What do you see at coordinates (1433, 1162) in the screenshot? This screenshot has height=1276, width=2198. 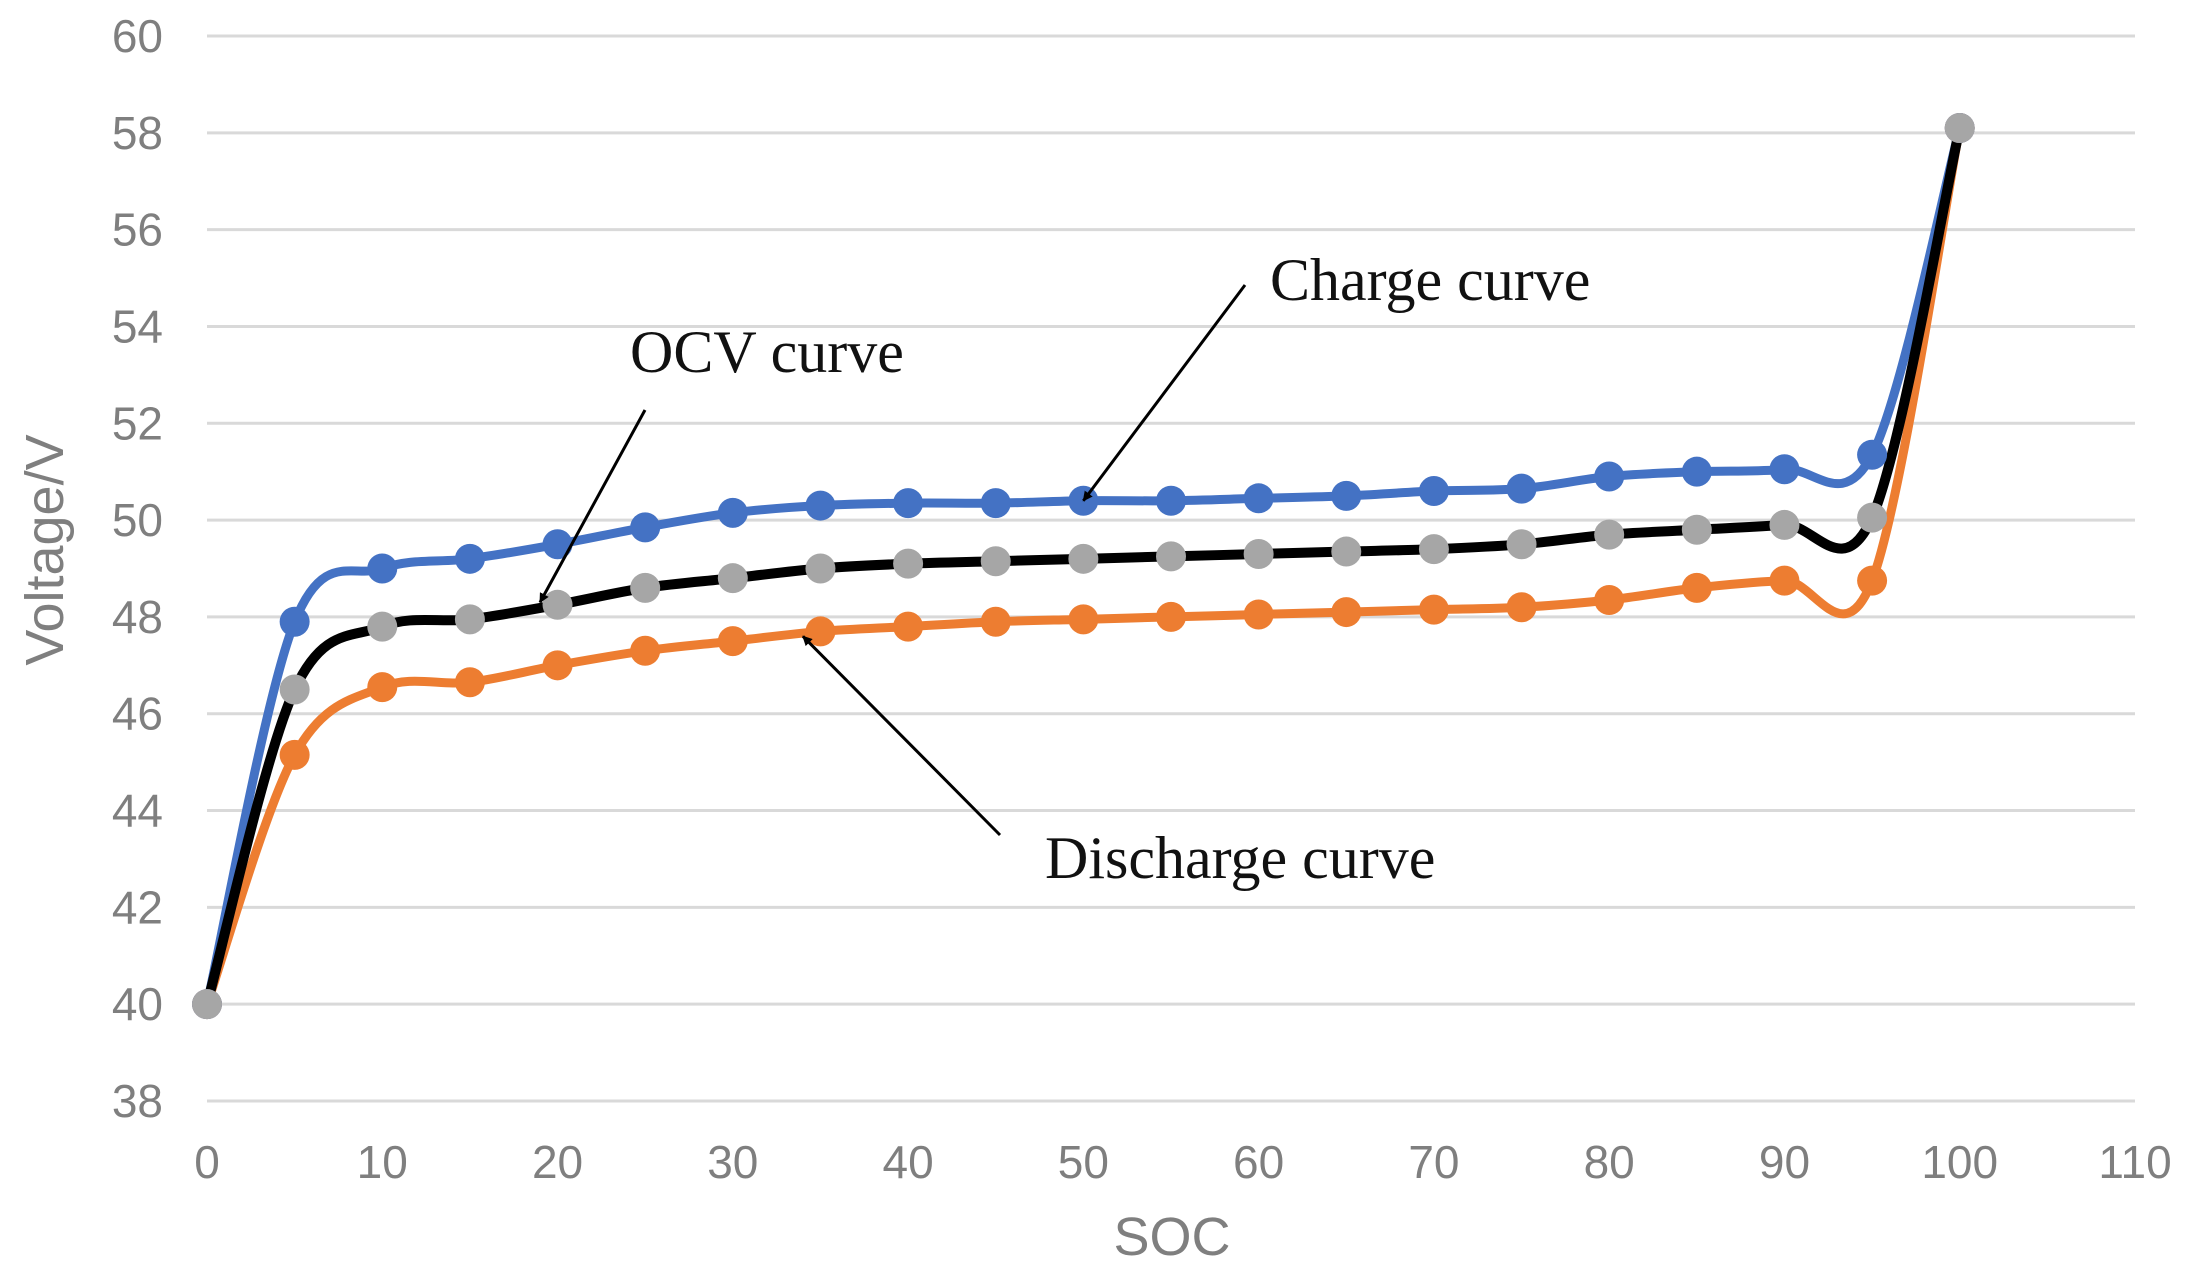 I see `x-tick-label: 70` at bounding box center [1433, 1162].